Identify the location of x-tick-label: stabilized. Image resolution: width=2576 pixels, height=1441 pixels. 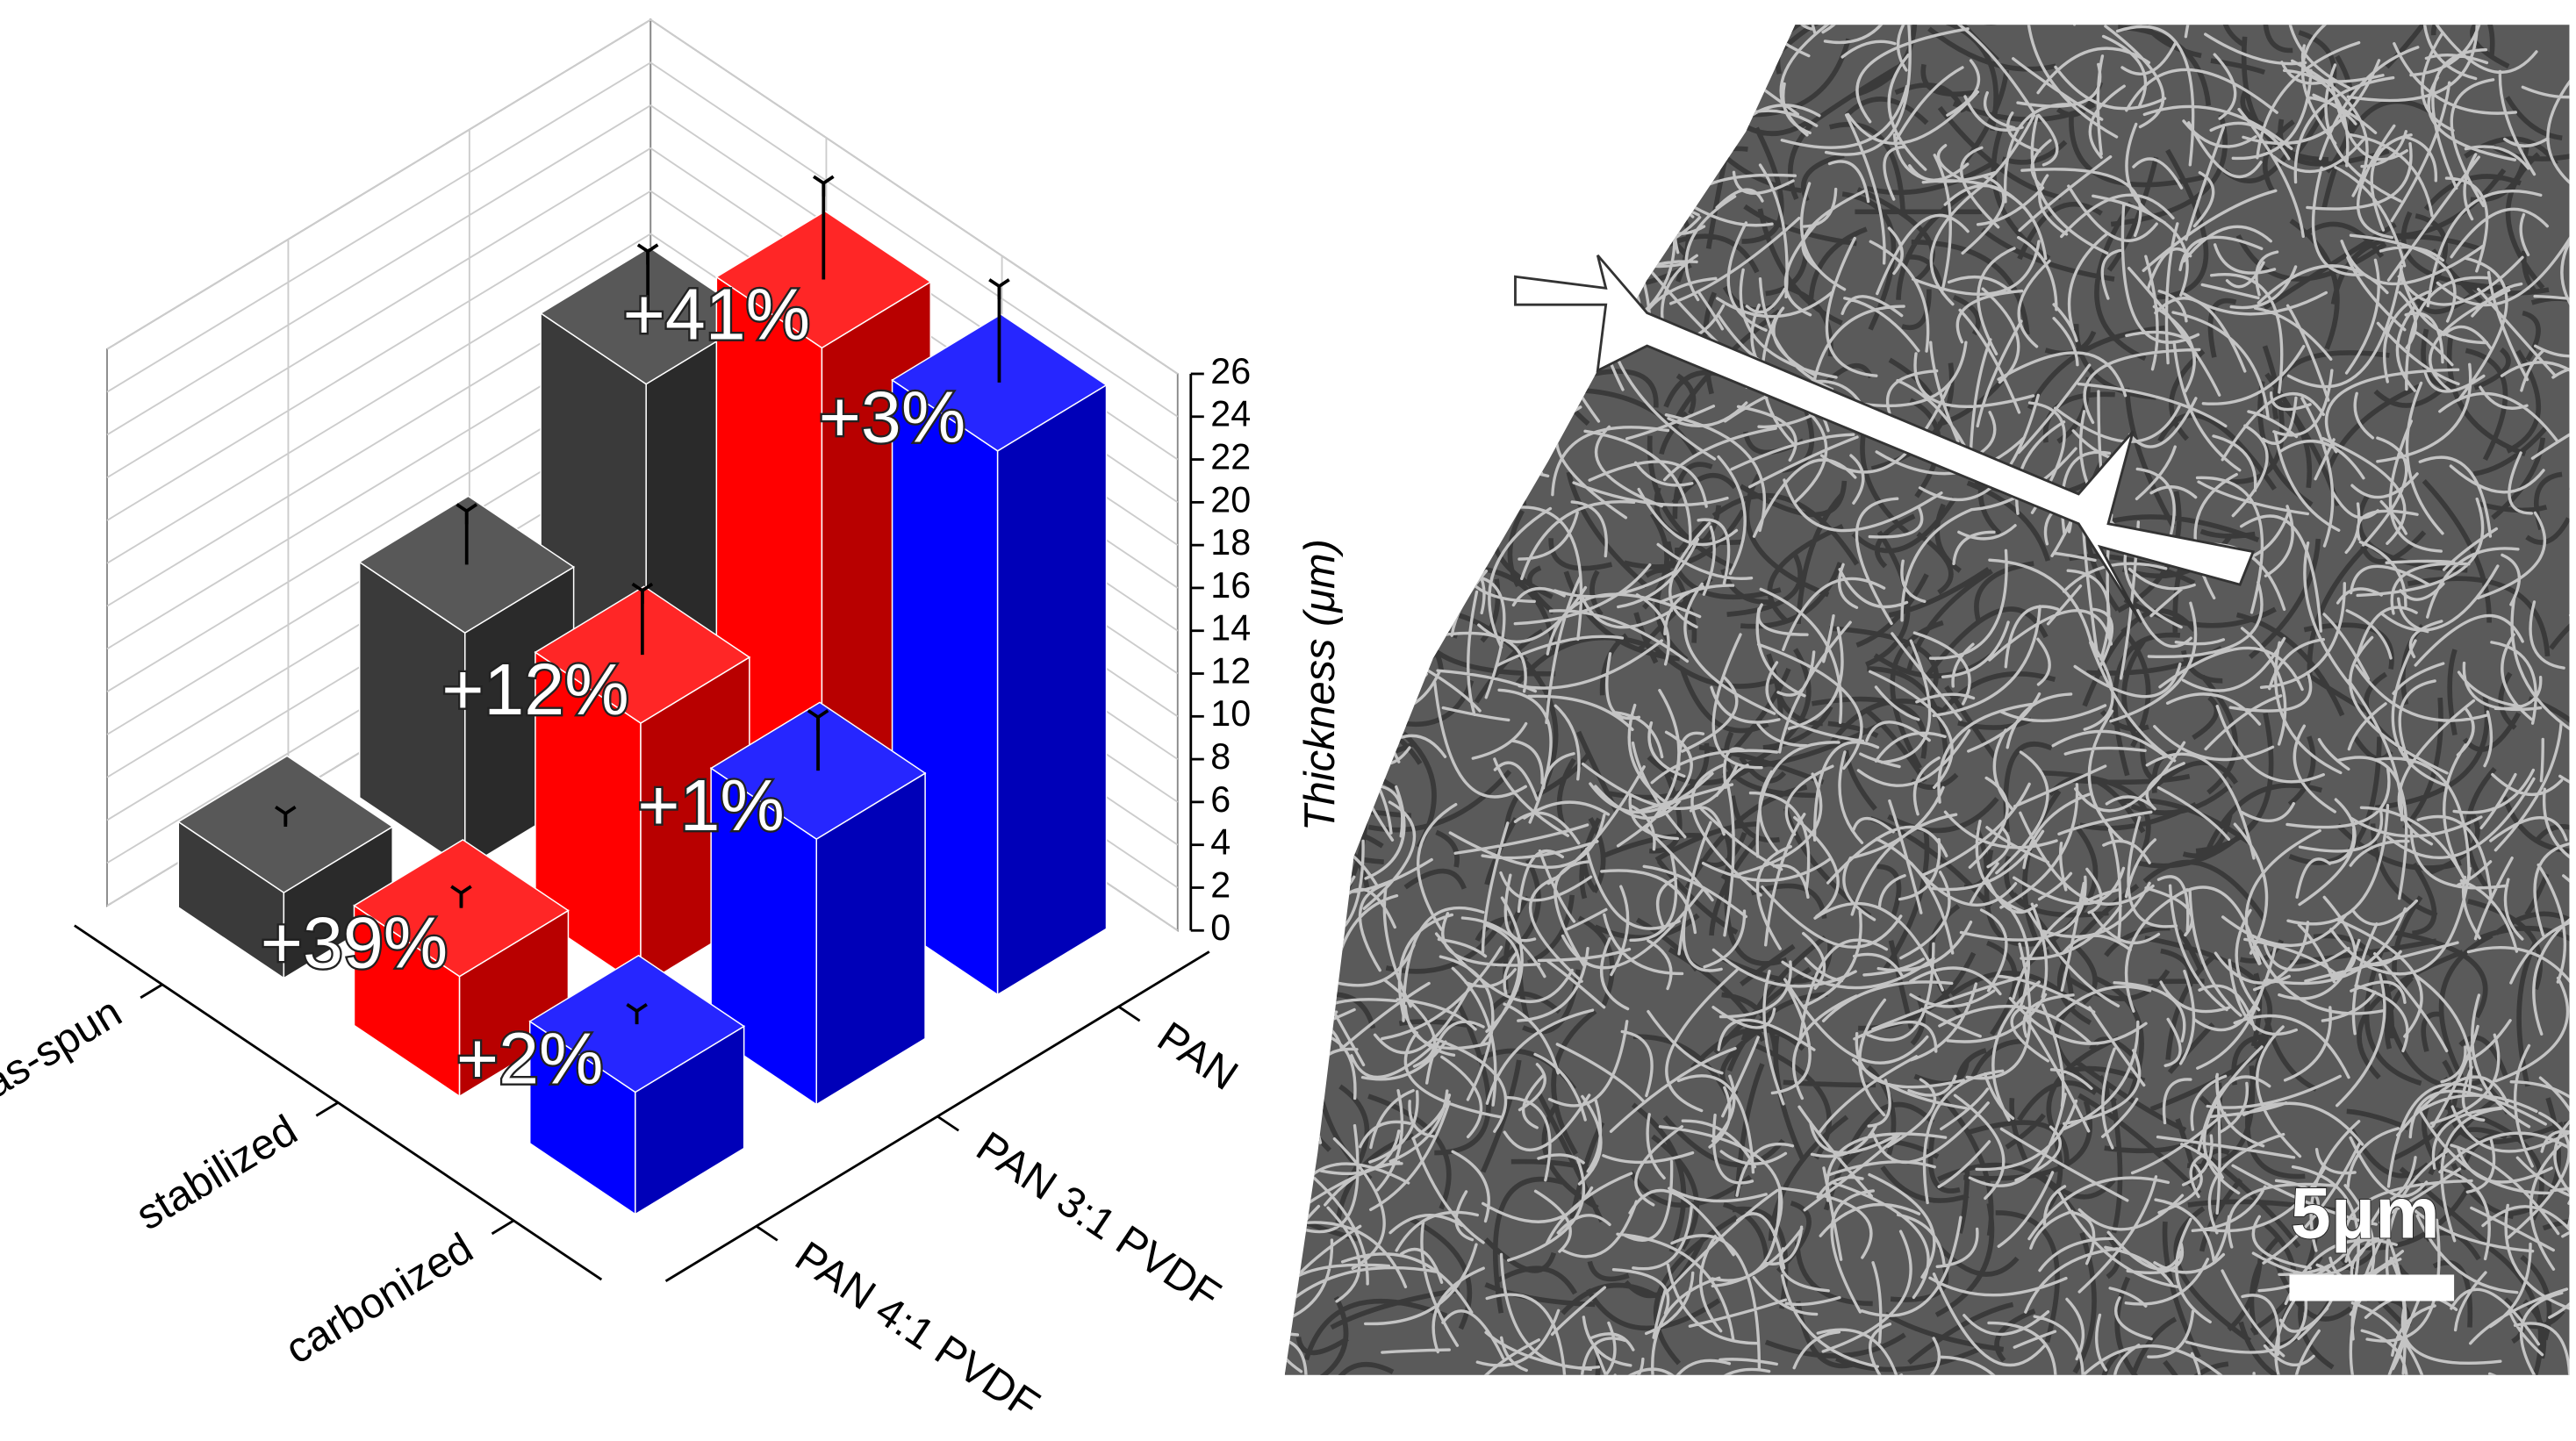
(216, 1173).